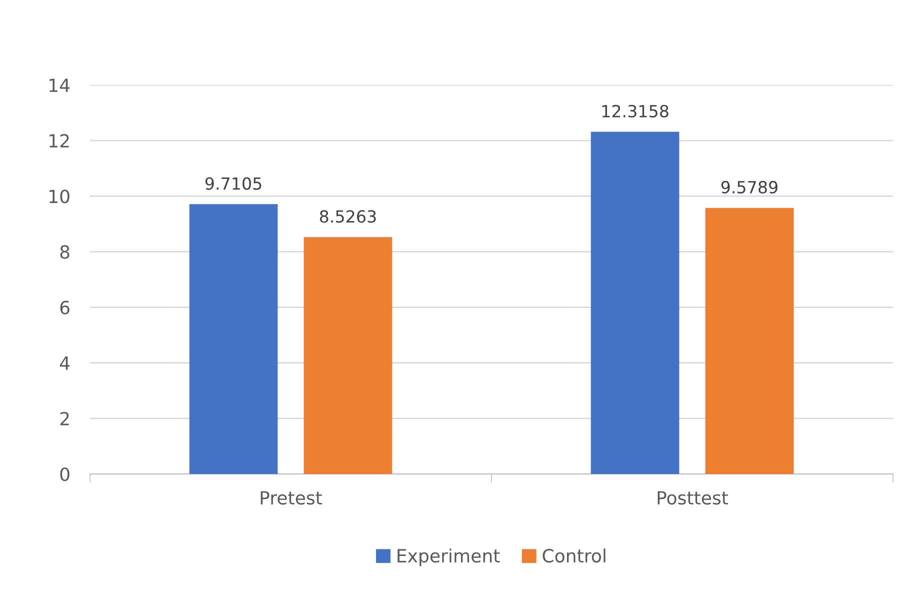  I want to click on legend-label: Control, so click(574, 555).